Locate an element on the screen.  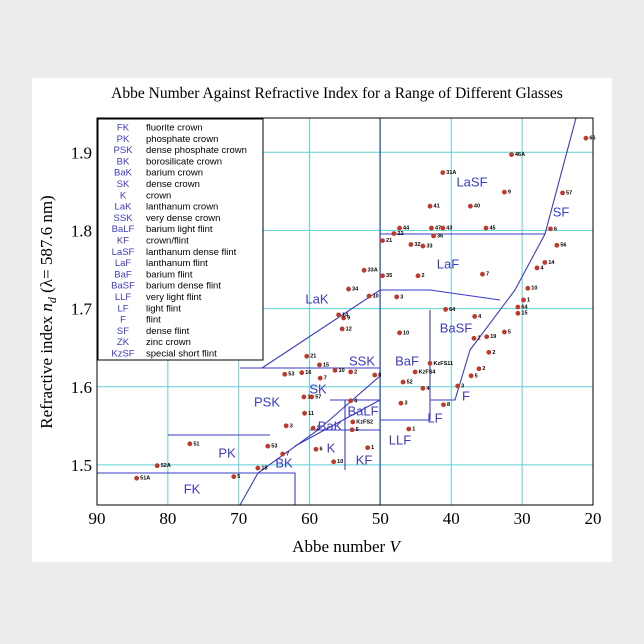
legend-code: BaF is located at coordinates (123, 274).